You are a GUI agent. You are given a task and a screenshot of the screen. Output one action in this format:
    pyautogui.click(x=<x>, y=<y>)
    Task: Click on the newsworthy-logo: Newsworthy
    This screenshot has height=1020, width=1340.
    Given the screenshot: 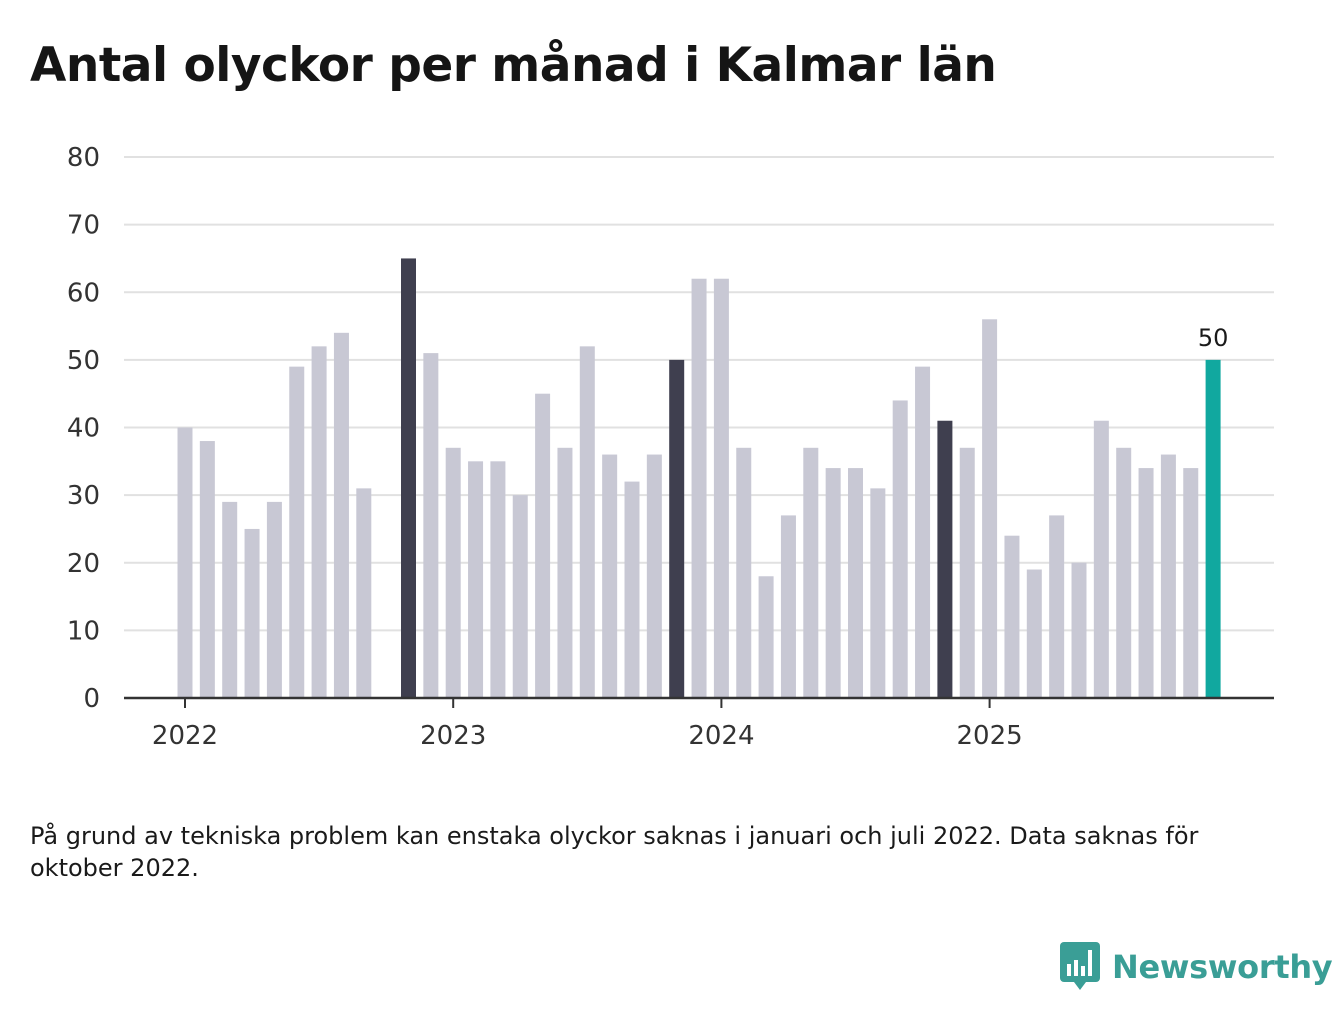 What is the action you would take?
    pyautogui.click(x=1196, y=967)
    